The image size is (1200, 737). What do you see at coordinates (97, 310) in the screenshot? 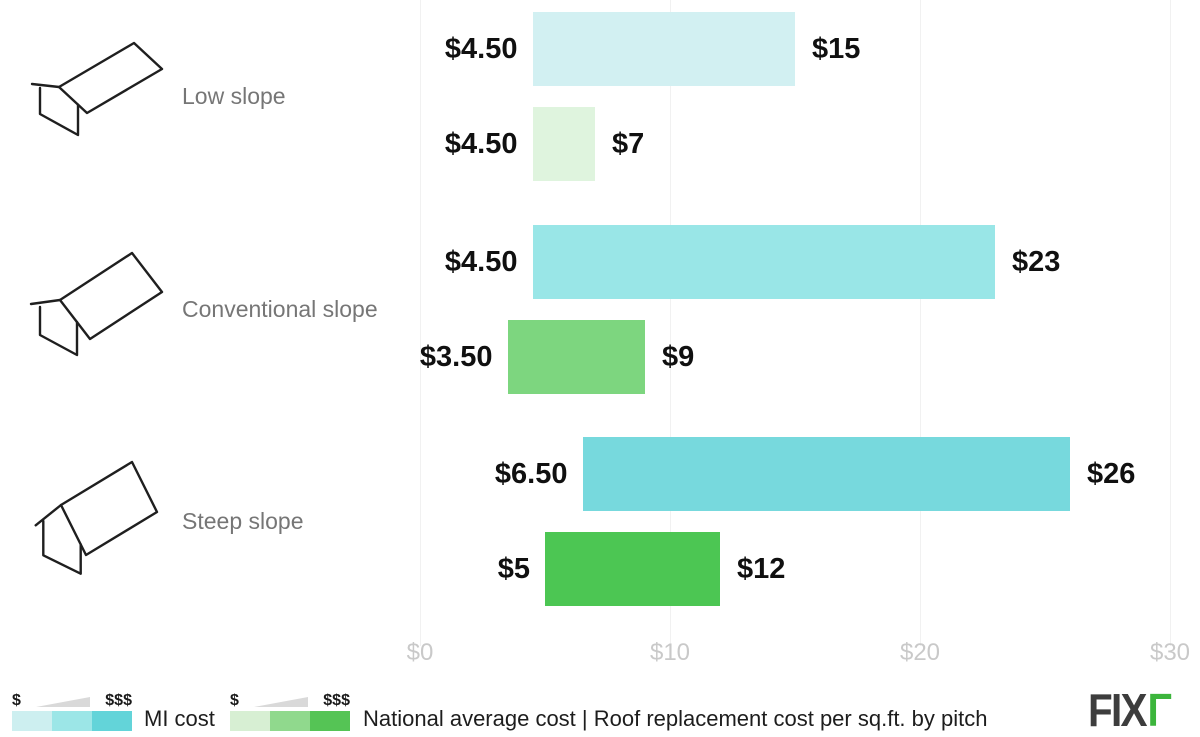
I see `conventional-slope-house-icon` at bounding box center [97, 310].